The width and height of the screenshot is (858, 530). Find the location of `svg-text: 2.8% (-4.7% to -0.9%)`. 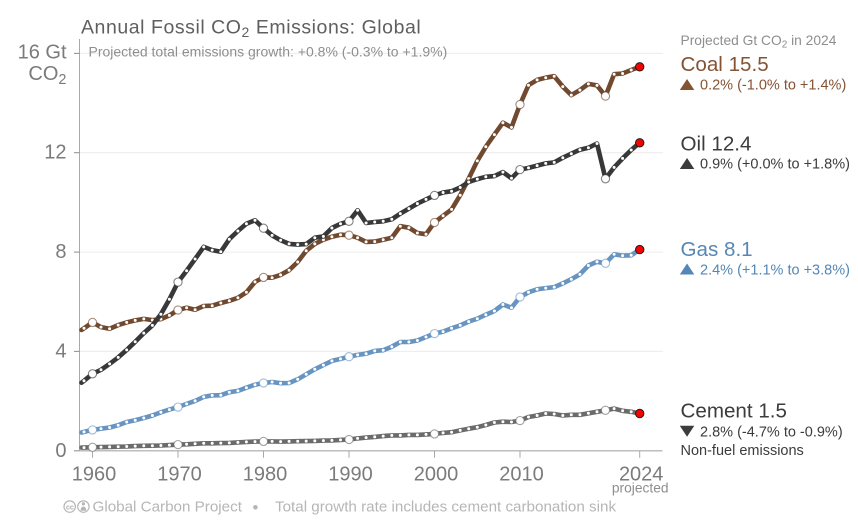

svg-text: 2.8% (-4.7% to -0.9%) is located at coordinates (771, 433).